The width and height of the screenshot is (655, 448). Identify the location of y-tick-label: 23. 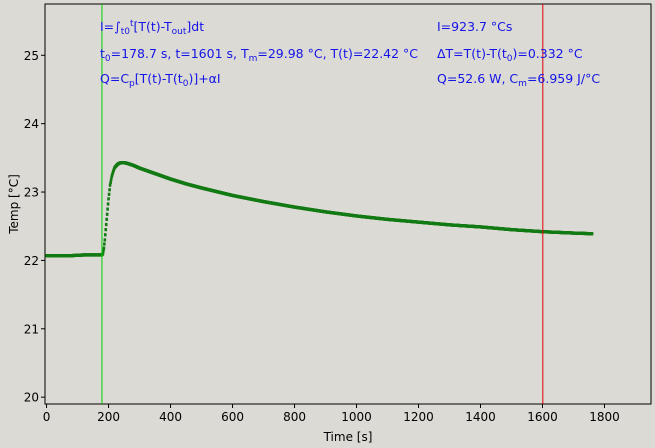
(31, 193).